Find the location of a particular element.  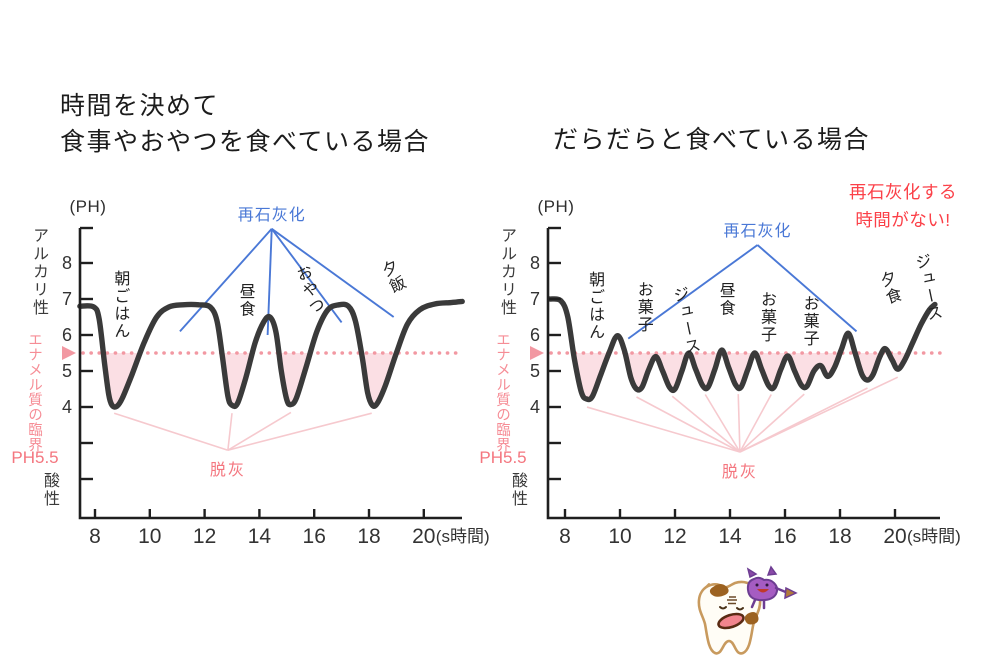

dizzy-marks is located at coordinates (732, 600).